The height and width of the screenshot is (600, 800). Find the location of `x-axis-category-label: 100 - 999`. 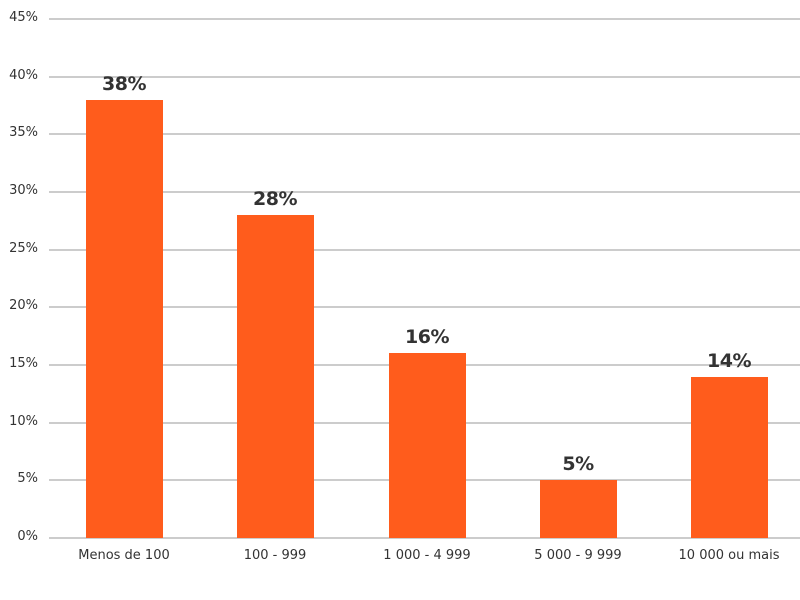

x-axis-category-label: 100 - 999 is located at coordinates (275, 555).